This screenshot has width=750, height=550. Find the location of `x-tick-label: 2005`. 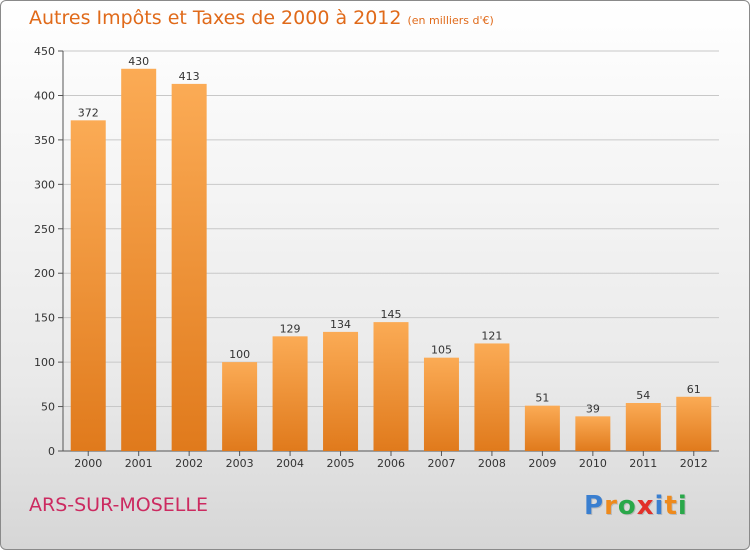

x-tick-label: 2005 is located at coordinates (341, 463).